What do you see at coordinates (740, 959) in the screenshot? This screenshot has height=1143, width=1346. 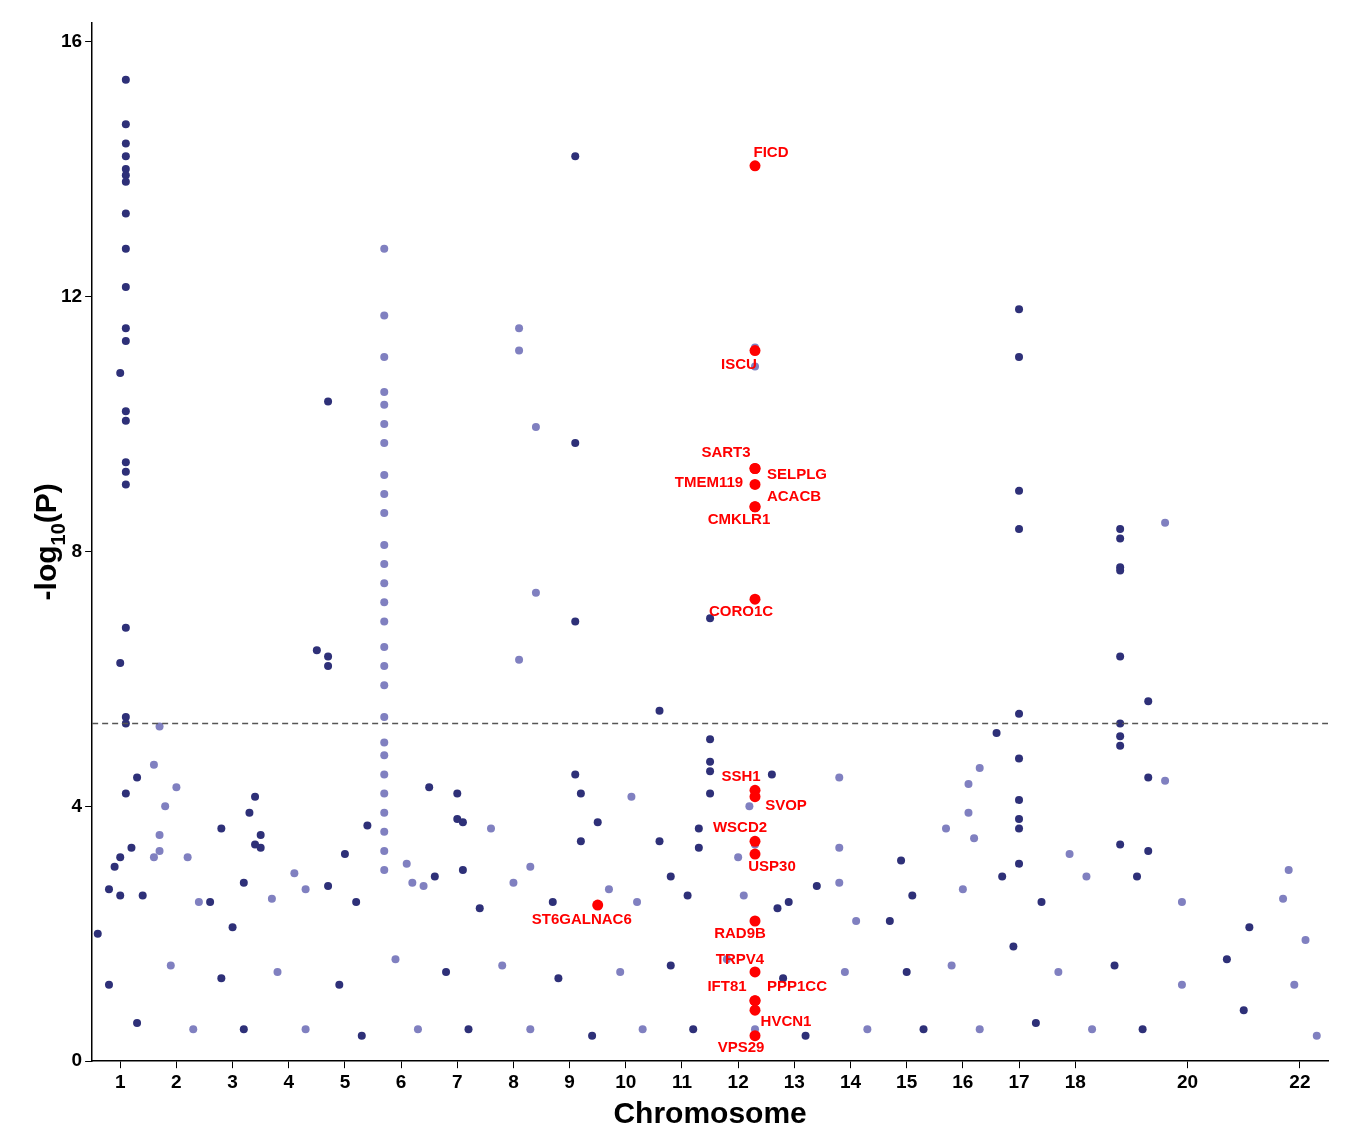 I see `annotation: TRPV4` at bounding box center [740, 959].